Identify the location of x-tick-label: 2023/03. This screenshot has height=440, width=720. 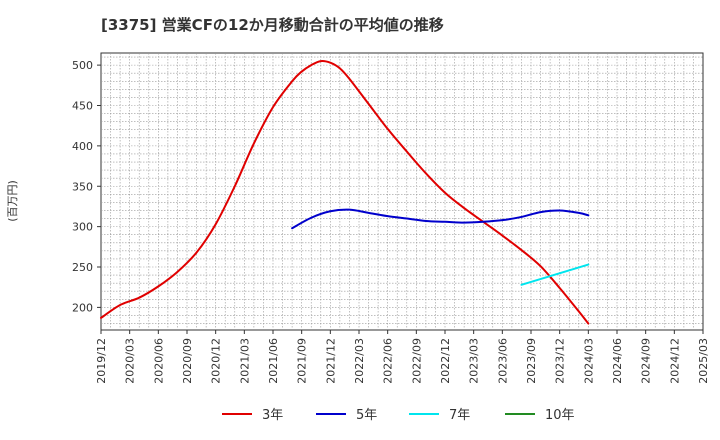
(474, 361).